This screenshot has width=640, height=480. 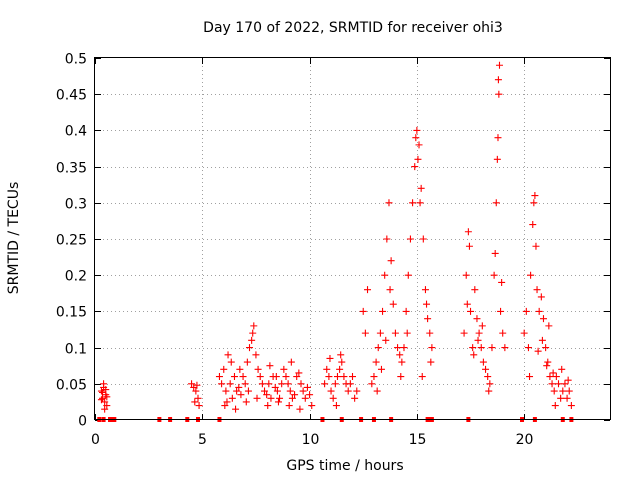 I want to click on y-tick-label: 0.4, so click(x=76, y=132).